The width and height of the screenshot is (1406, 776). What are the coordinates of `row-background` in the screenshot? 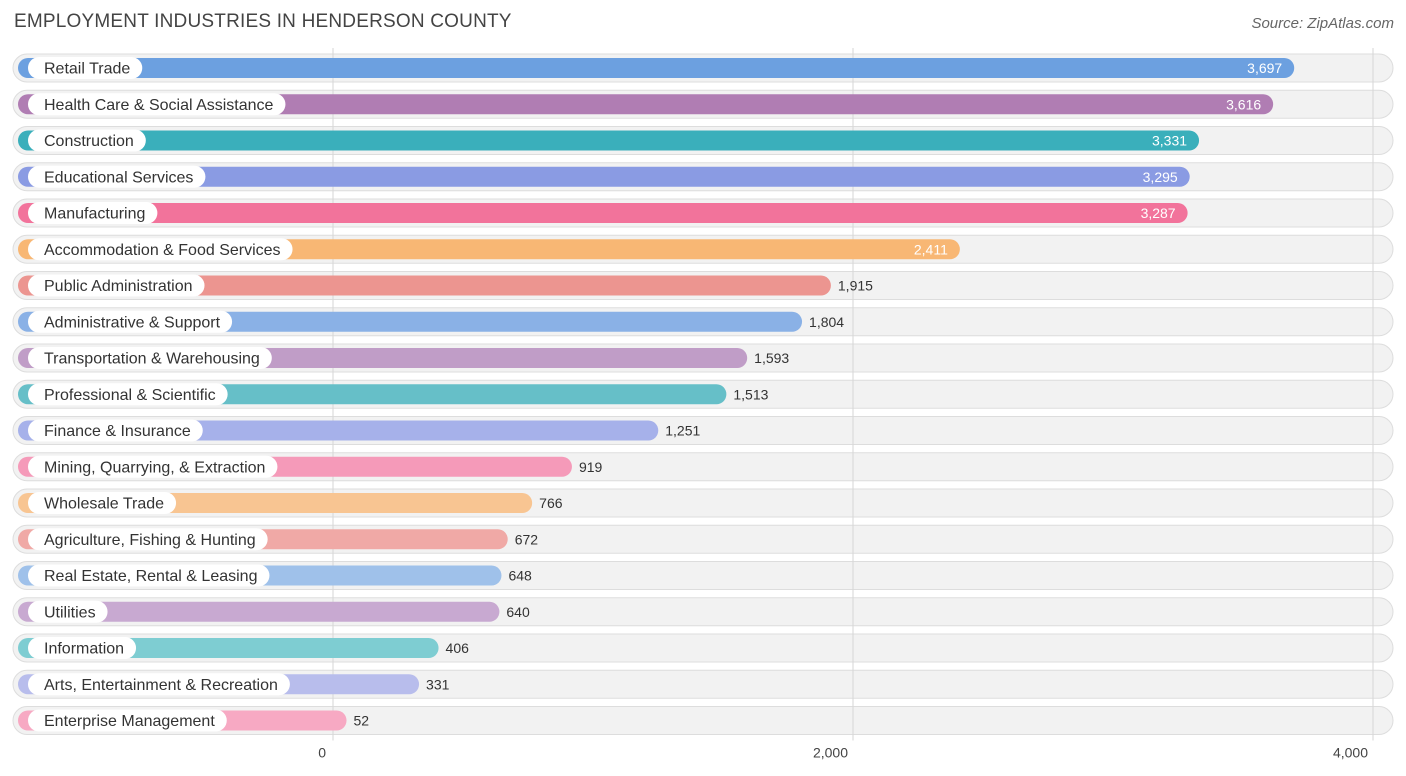 It's located at (703, 720).